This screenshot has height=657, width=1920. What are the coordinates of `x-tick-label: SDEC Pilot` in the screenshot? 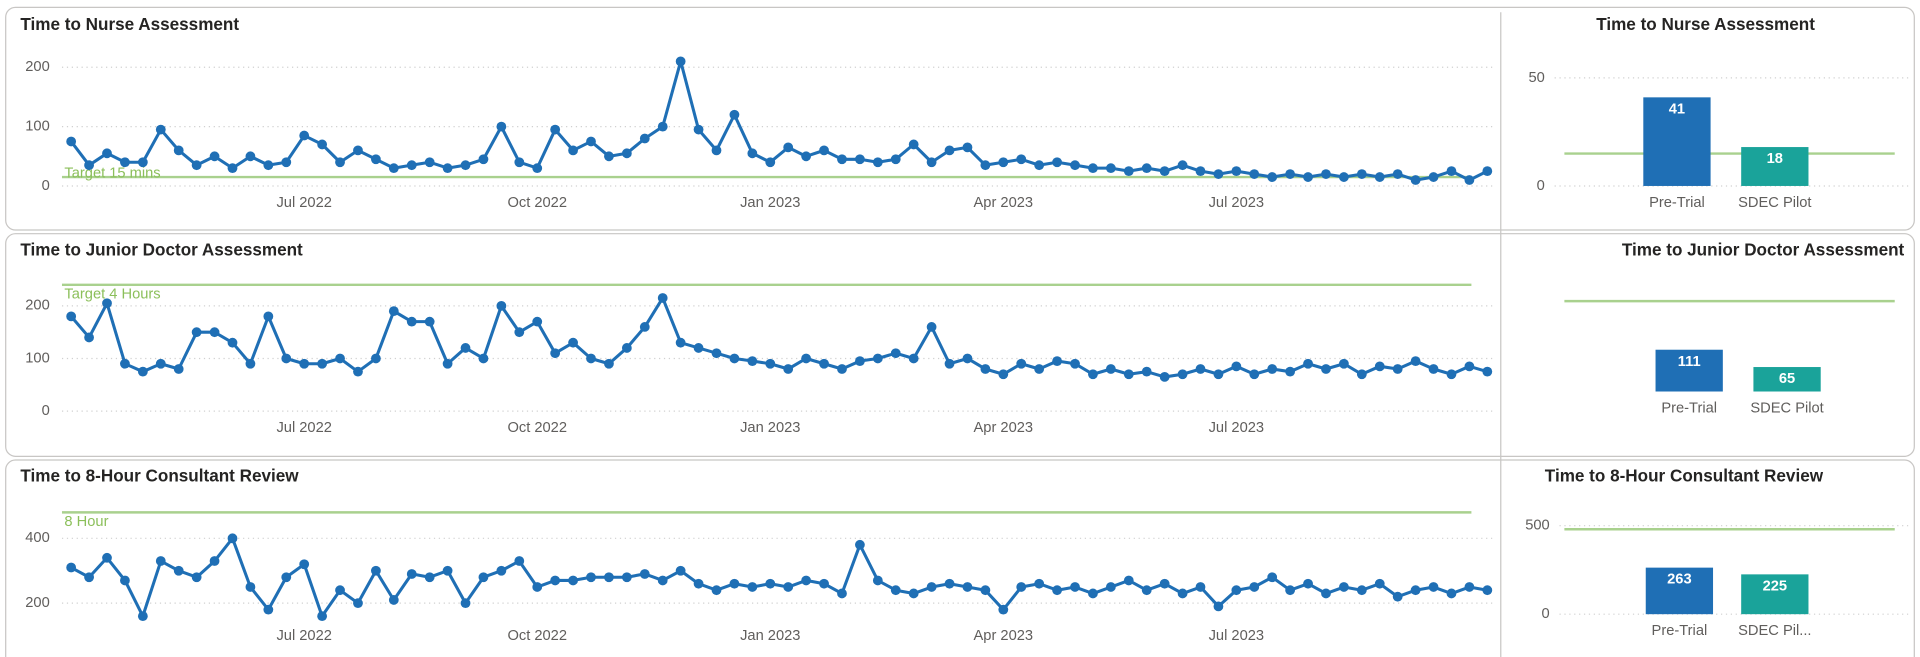 It's located at (1774, 203).